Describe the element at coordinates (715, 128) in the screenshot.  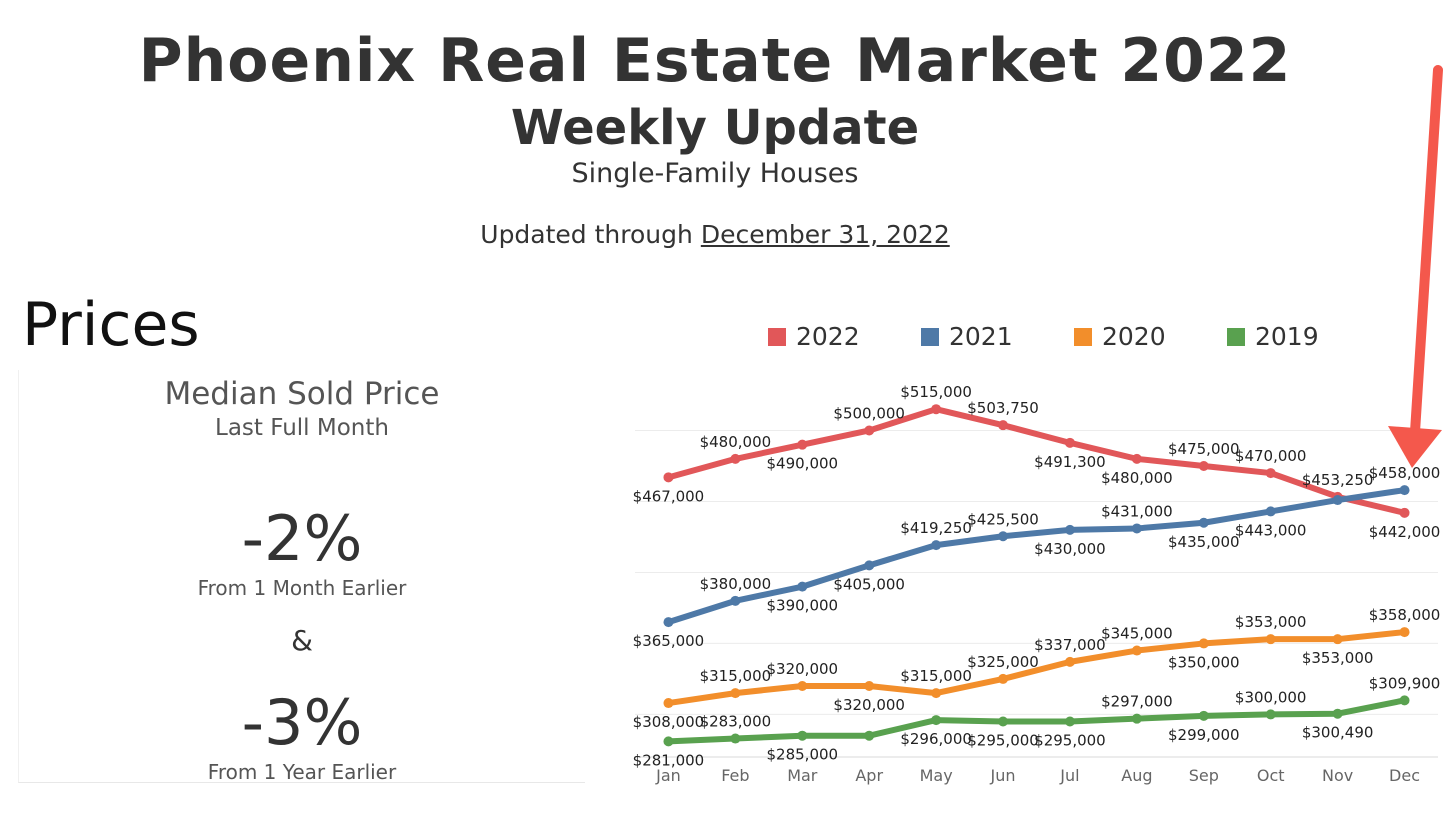
I see `page-subtitle: Weekly Update` at that location.